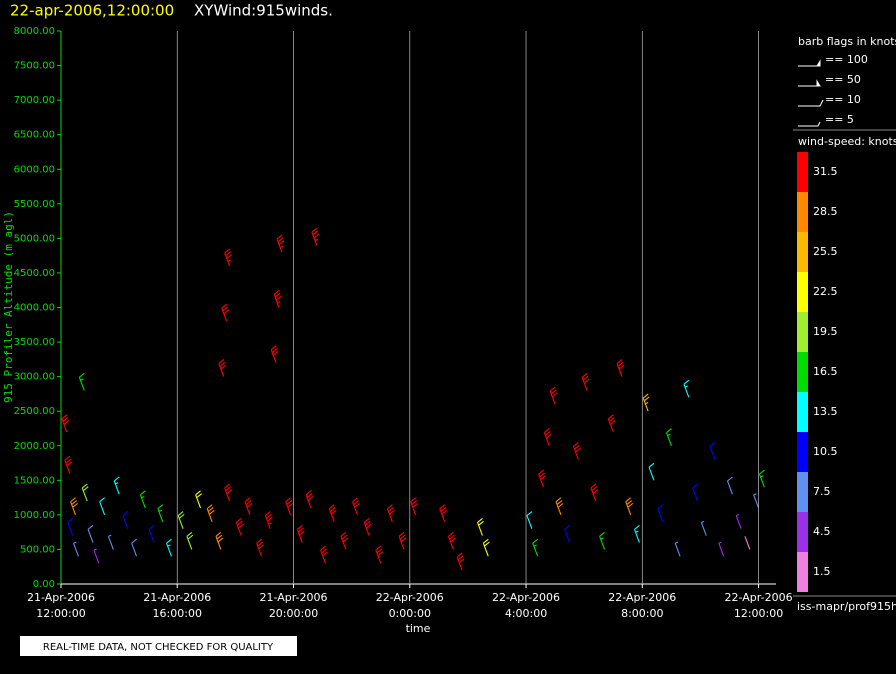 The width and height of the screenshot is (896, 674). What do you see at coordinates (177, 605) in the screenshot?
I see `x-tick-label: 21-Apr-2006 16:00:00` at bounding box center [177, 605].